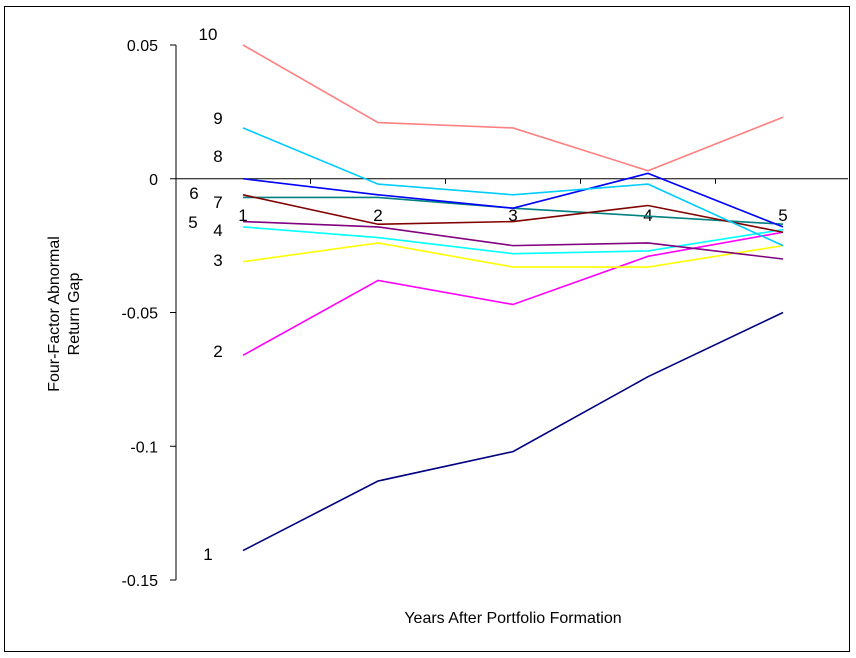 The height and width of the screenshot is (658, 856). Describe the element at coordinates (647, 215) in the screenshot. I see `x-tick-label: 4` at that location.